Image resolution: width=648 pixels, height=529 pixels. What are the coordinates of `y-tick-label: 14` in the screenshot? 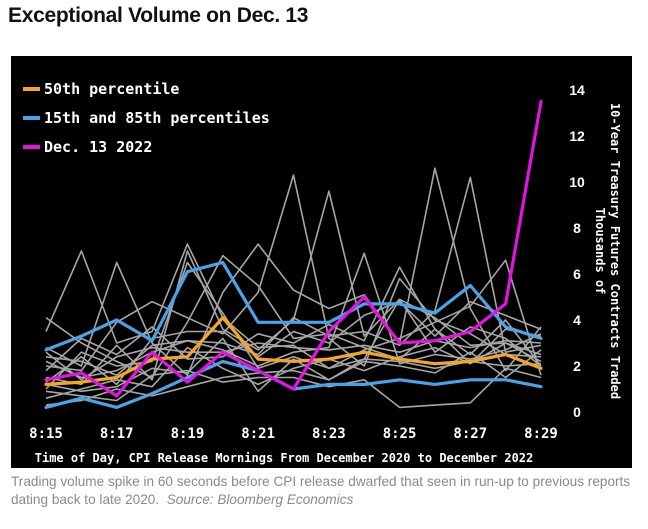 It's located at (577, 90).